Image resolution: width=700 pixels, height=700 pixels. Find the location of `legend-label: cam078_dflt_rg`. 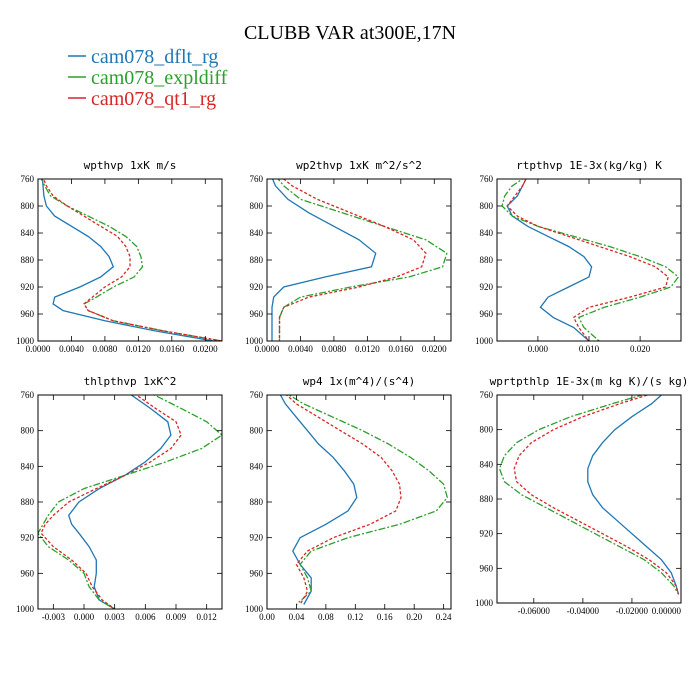

legend-label: cam078_dflt_rg is located at coordinates (154, 57).